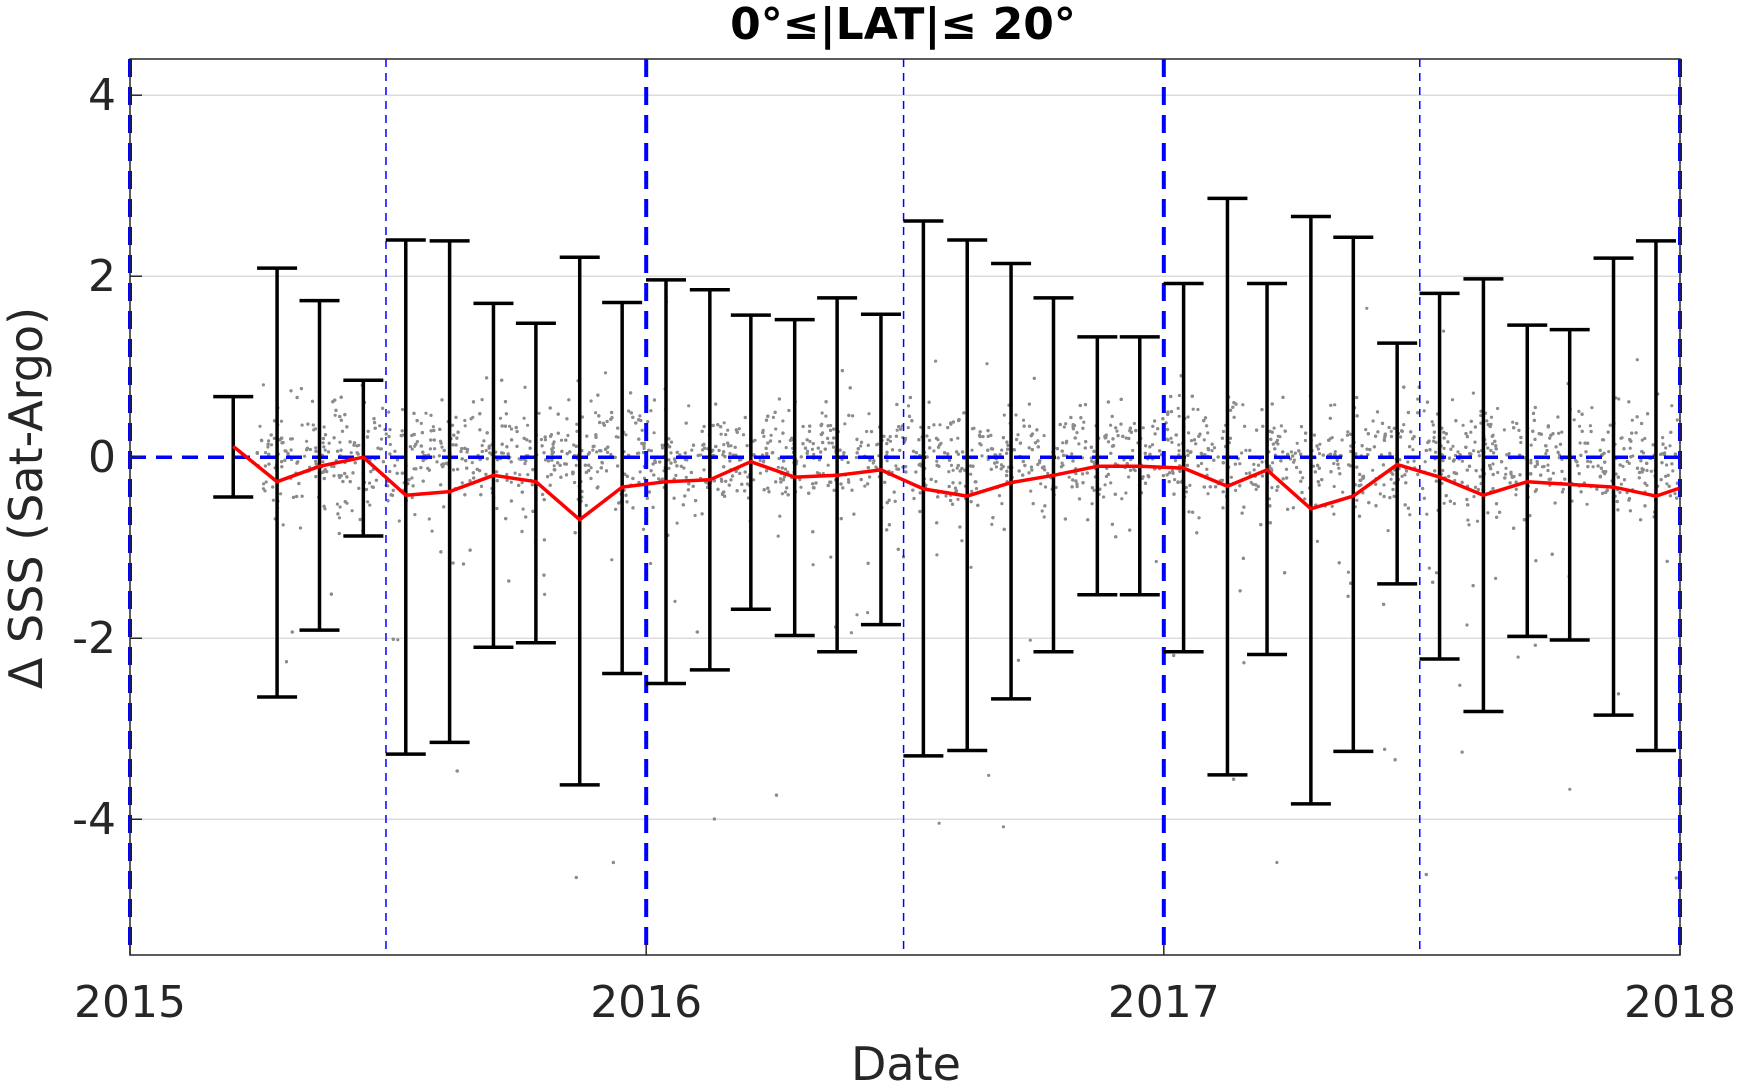  What do you see at coordinates (130, 1002) in the screenshot?
I see `x-tick-label: 2015` at bounding box center [130, 1002].